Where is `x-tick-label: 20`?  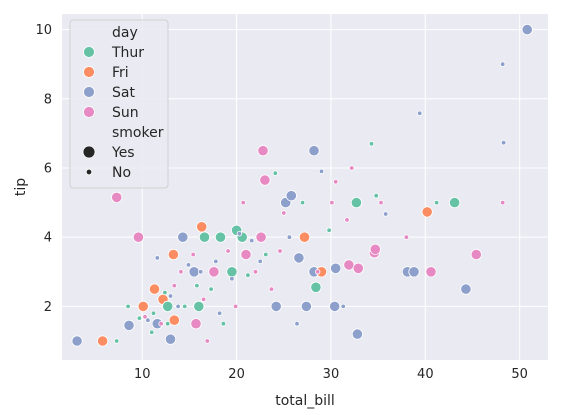 x-tick-label: 20 is located at coordinates (236, 374).